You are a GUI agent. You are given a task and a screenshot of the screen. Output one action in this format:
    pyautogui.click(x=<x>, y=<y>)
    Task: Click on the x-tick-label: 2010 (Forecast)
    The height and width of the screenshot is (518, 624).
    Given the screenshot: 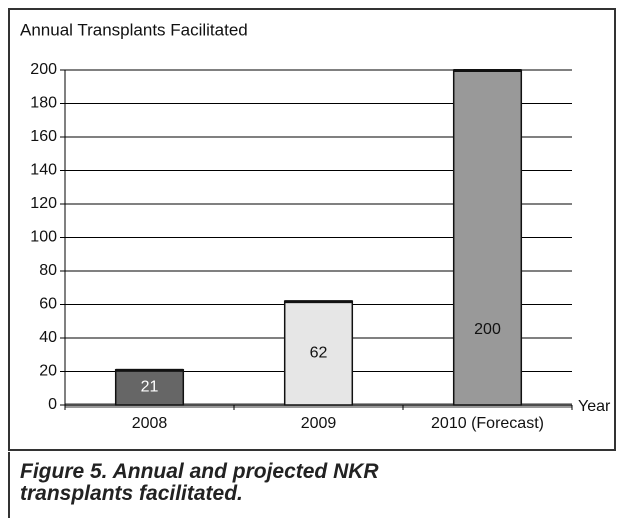 What is the action you would take?
    pyautogui.click(x=487, y=423)
    